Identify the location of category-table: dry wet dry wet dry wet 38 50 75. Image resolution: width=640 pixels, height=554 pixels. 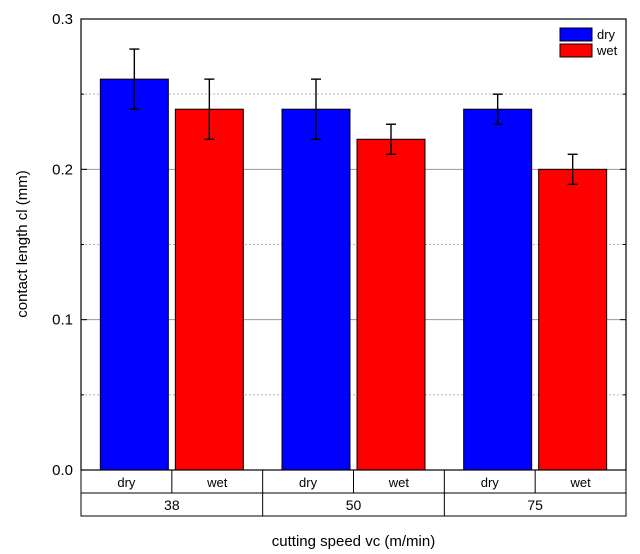
(353, 493).